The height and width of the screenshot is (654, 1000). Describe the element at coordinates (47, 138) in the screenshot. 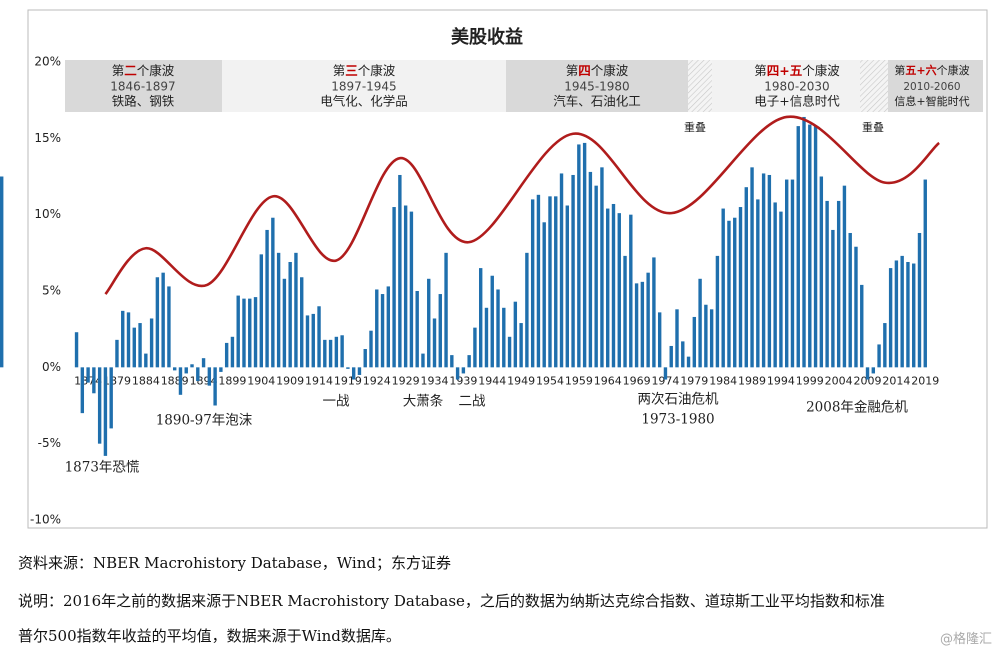

I see `y-tick-label: 15%` at that location.